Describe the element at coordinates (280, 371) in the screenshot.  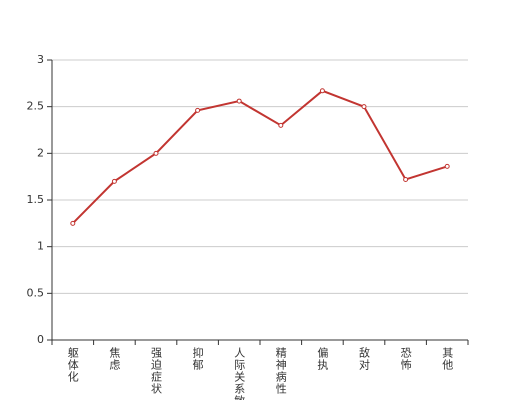
I see `x-tick-label: 精神病性` at that location.